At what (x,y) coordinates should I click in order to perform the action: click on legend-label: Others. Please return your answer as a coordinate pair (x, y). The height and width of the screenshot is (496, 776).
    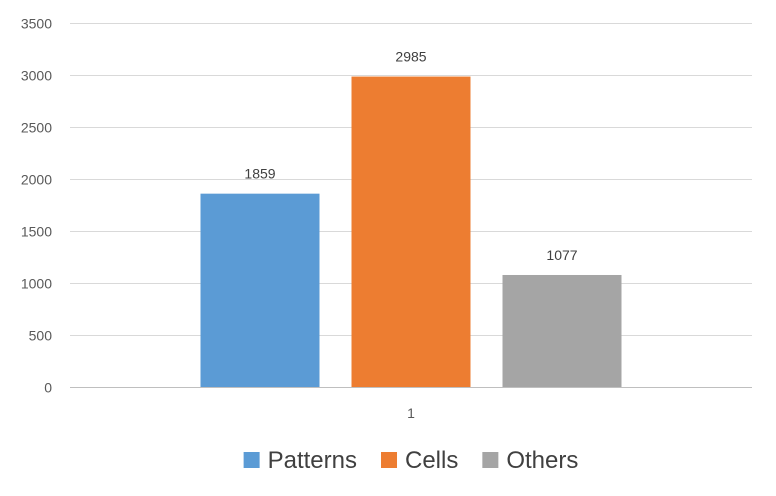
    Looking at the image, I should click on (542, 460).